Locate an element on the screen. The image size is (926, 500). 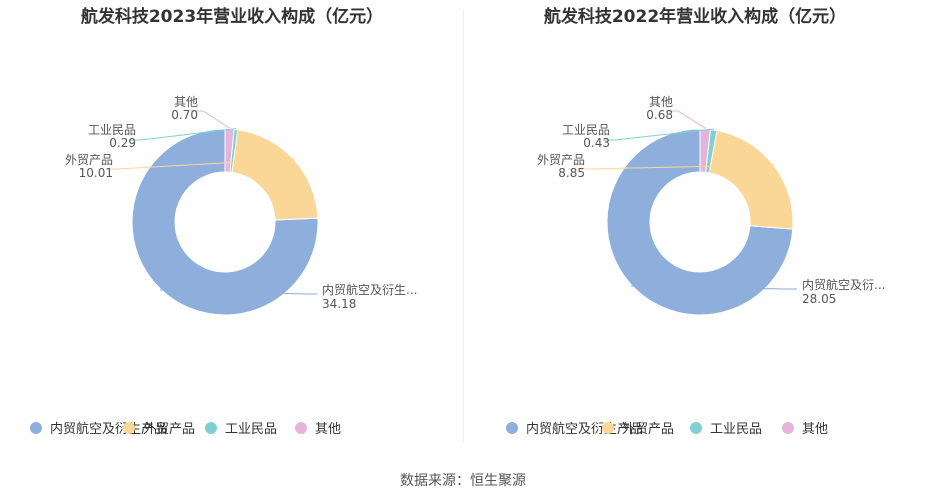
slice-value-label: 0.70 is located at coordinates (184, 115).